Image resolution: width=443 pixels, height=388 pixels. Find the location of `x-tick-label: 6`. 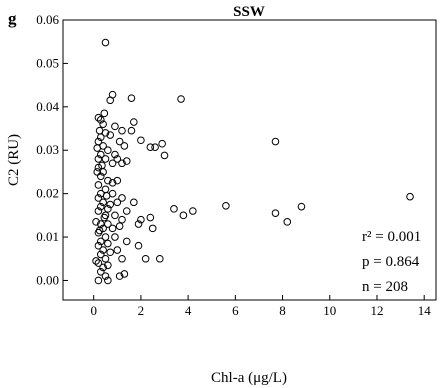

x-tick-label: 6 is located at coordinates (235, 310).